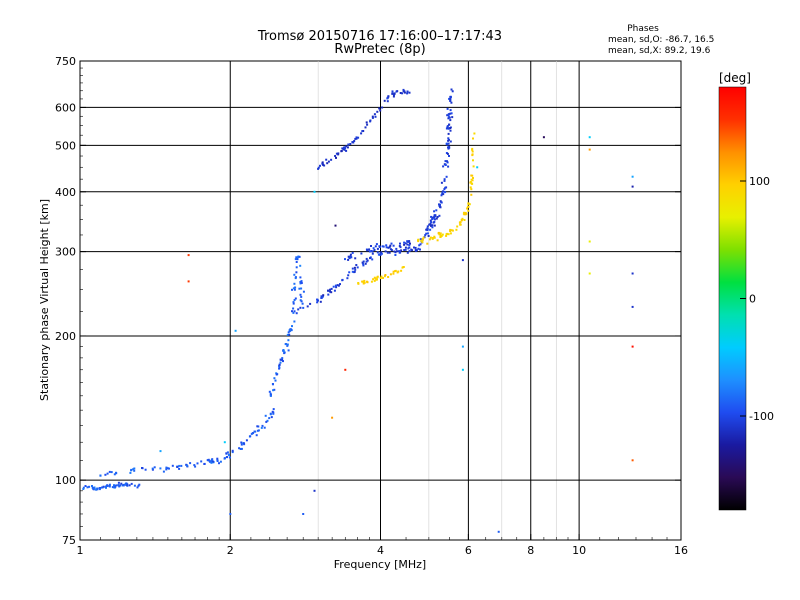  Describe the element at coordinates (752, 299) in the screenshot. I see `colorbar-tick-label: 0` at that location.